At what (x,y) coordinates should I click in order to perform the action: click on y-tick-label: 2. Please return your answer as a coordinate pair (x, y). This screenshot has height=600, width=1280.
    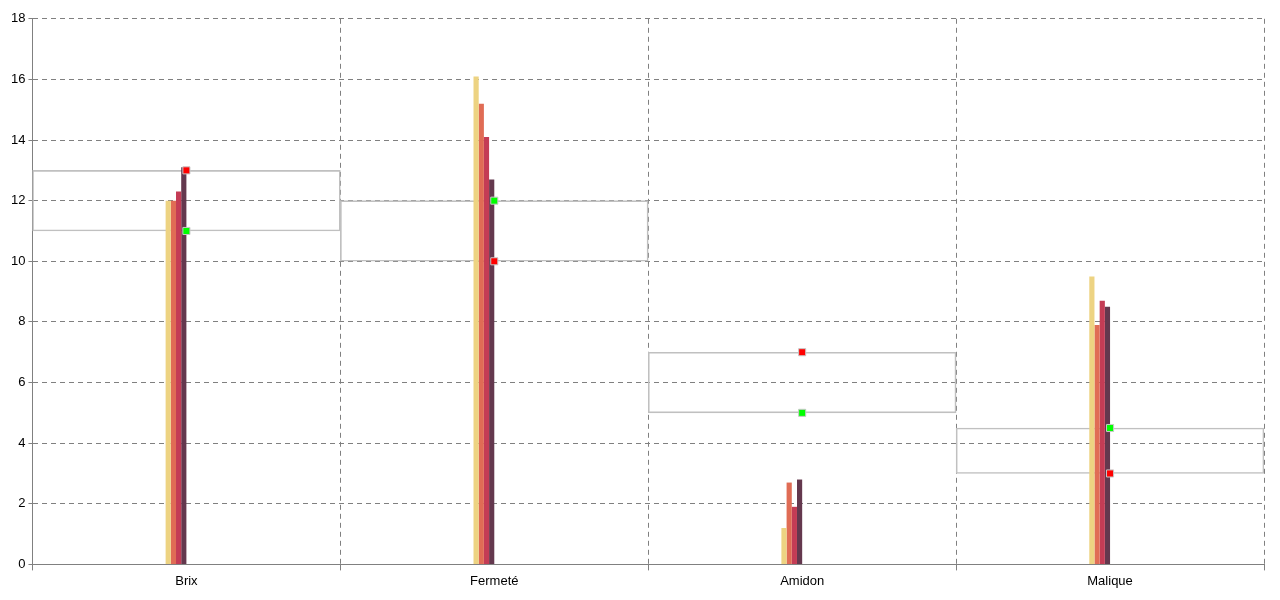
    Looking at the image, I should click on (22, 503).